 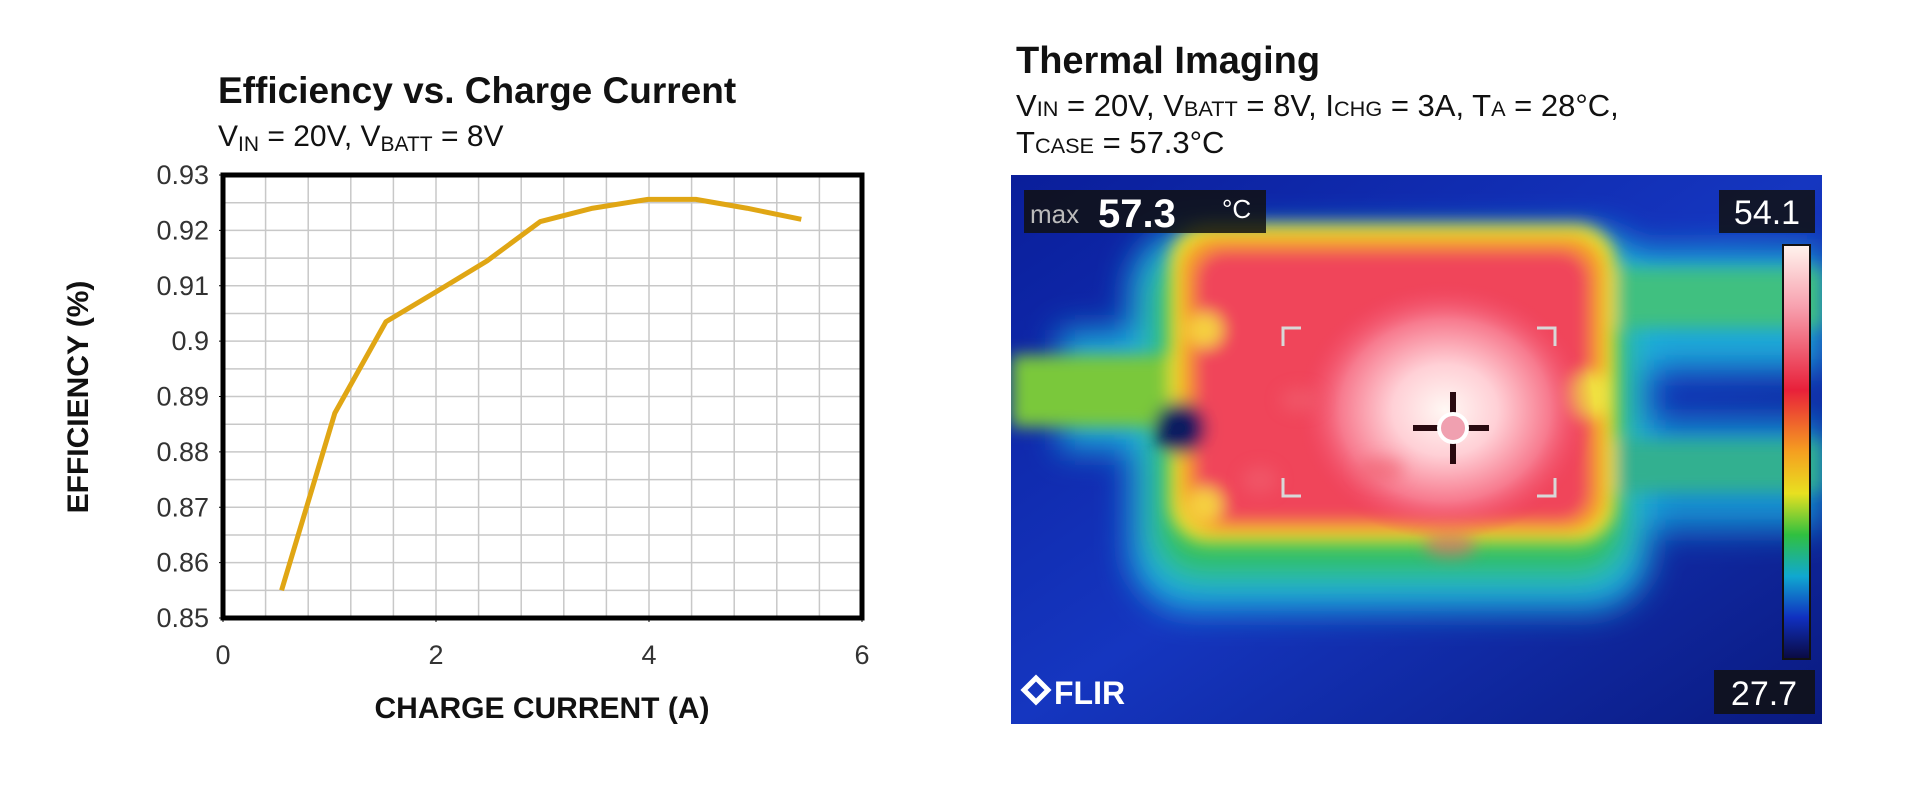 I want to click on y-tick-label: 0.9, so click(x=190, y=341).